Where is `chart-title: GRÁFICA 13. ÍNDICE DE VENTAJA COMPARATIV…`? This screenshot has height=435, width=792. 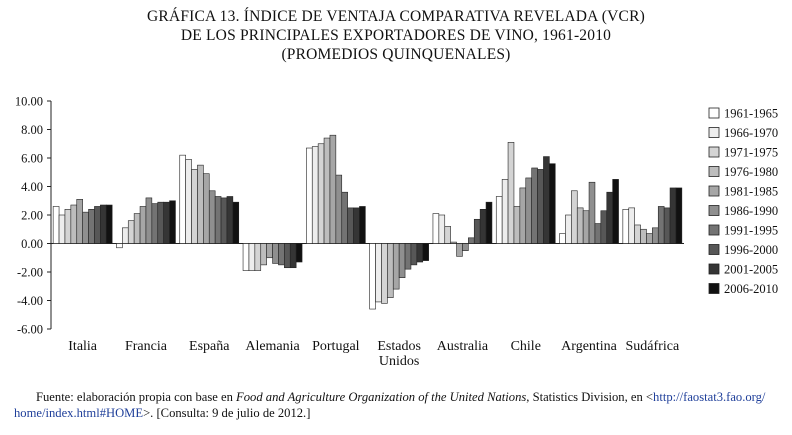 chart-title: GRÁFICA 13. ÍNDICE DE VENTAJA COMPARATIV… is located at coordinates (396, 35).